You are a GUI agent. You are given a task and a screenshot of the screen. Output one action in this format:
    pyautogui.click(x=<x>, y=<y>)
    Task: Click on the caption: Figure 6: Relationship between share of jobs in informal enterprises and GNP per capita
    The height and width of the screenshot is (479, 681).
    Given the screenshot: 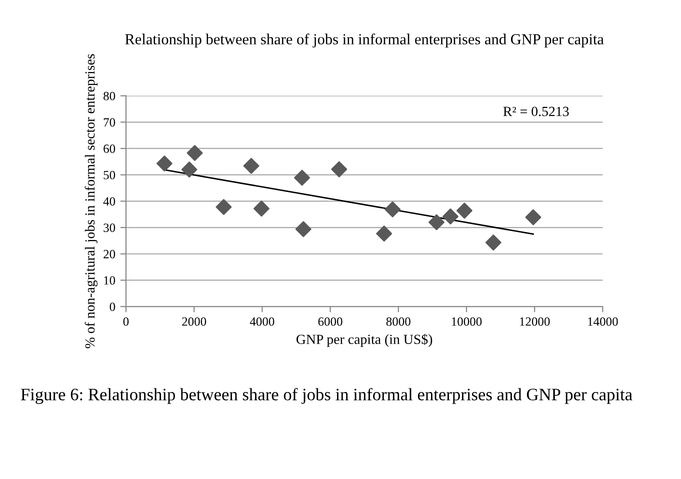 What is the action you would take?
    pyautogui.click(x=326, y=396)
    